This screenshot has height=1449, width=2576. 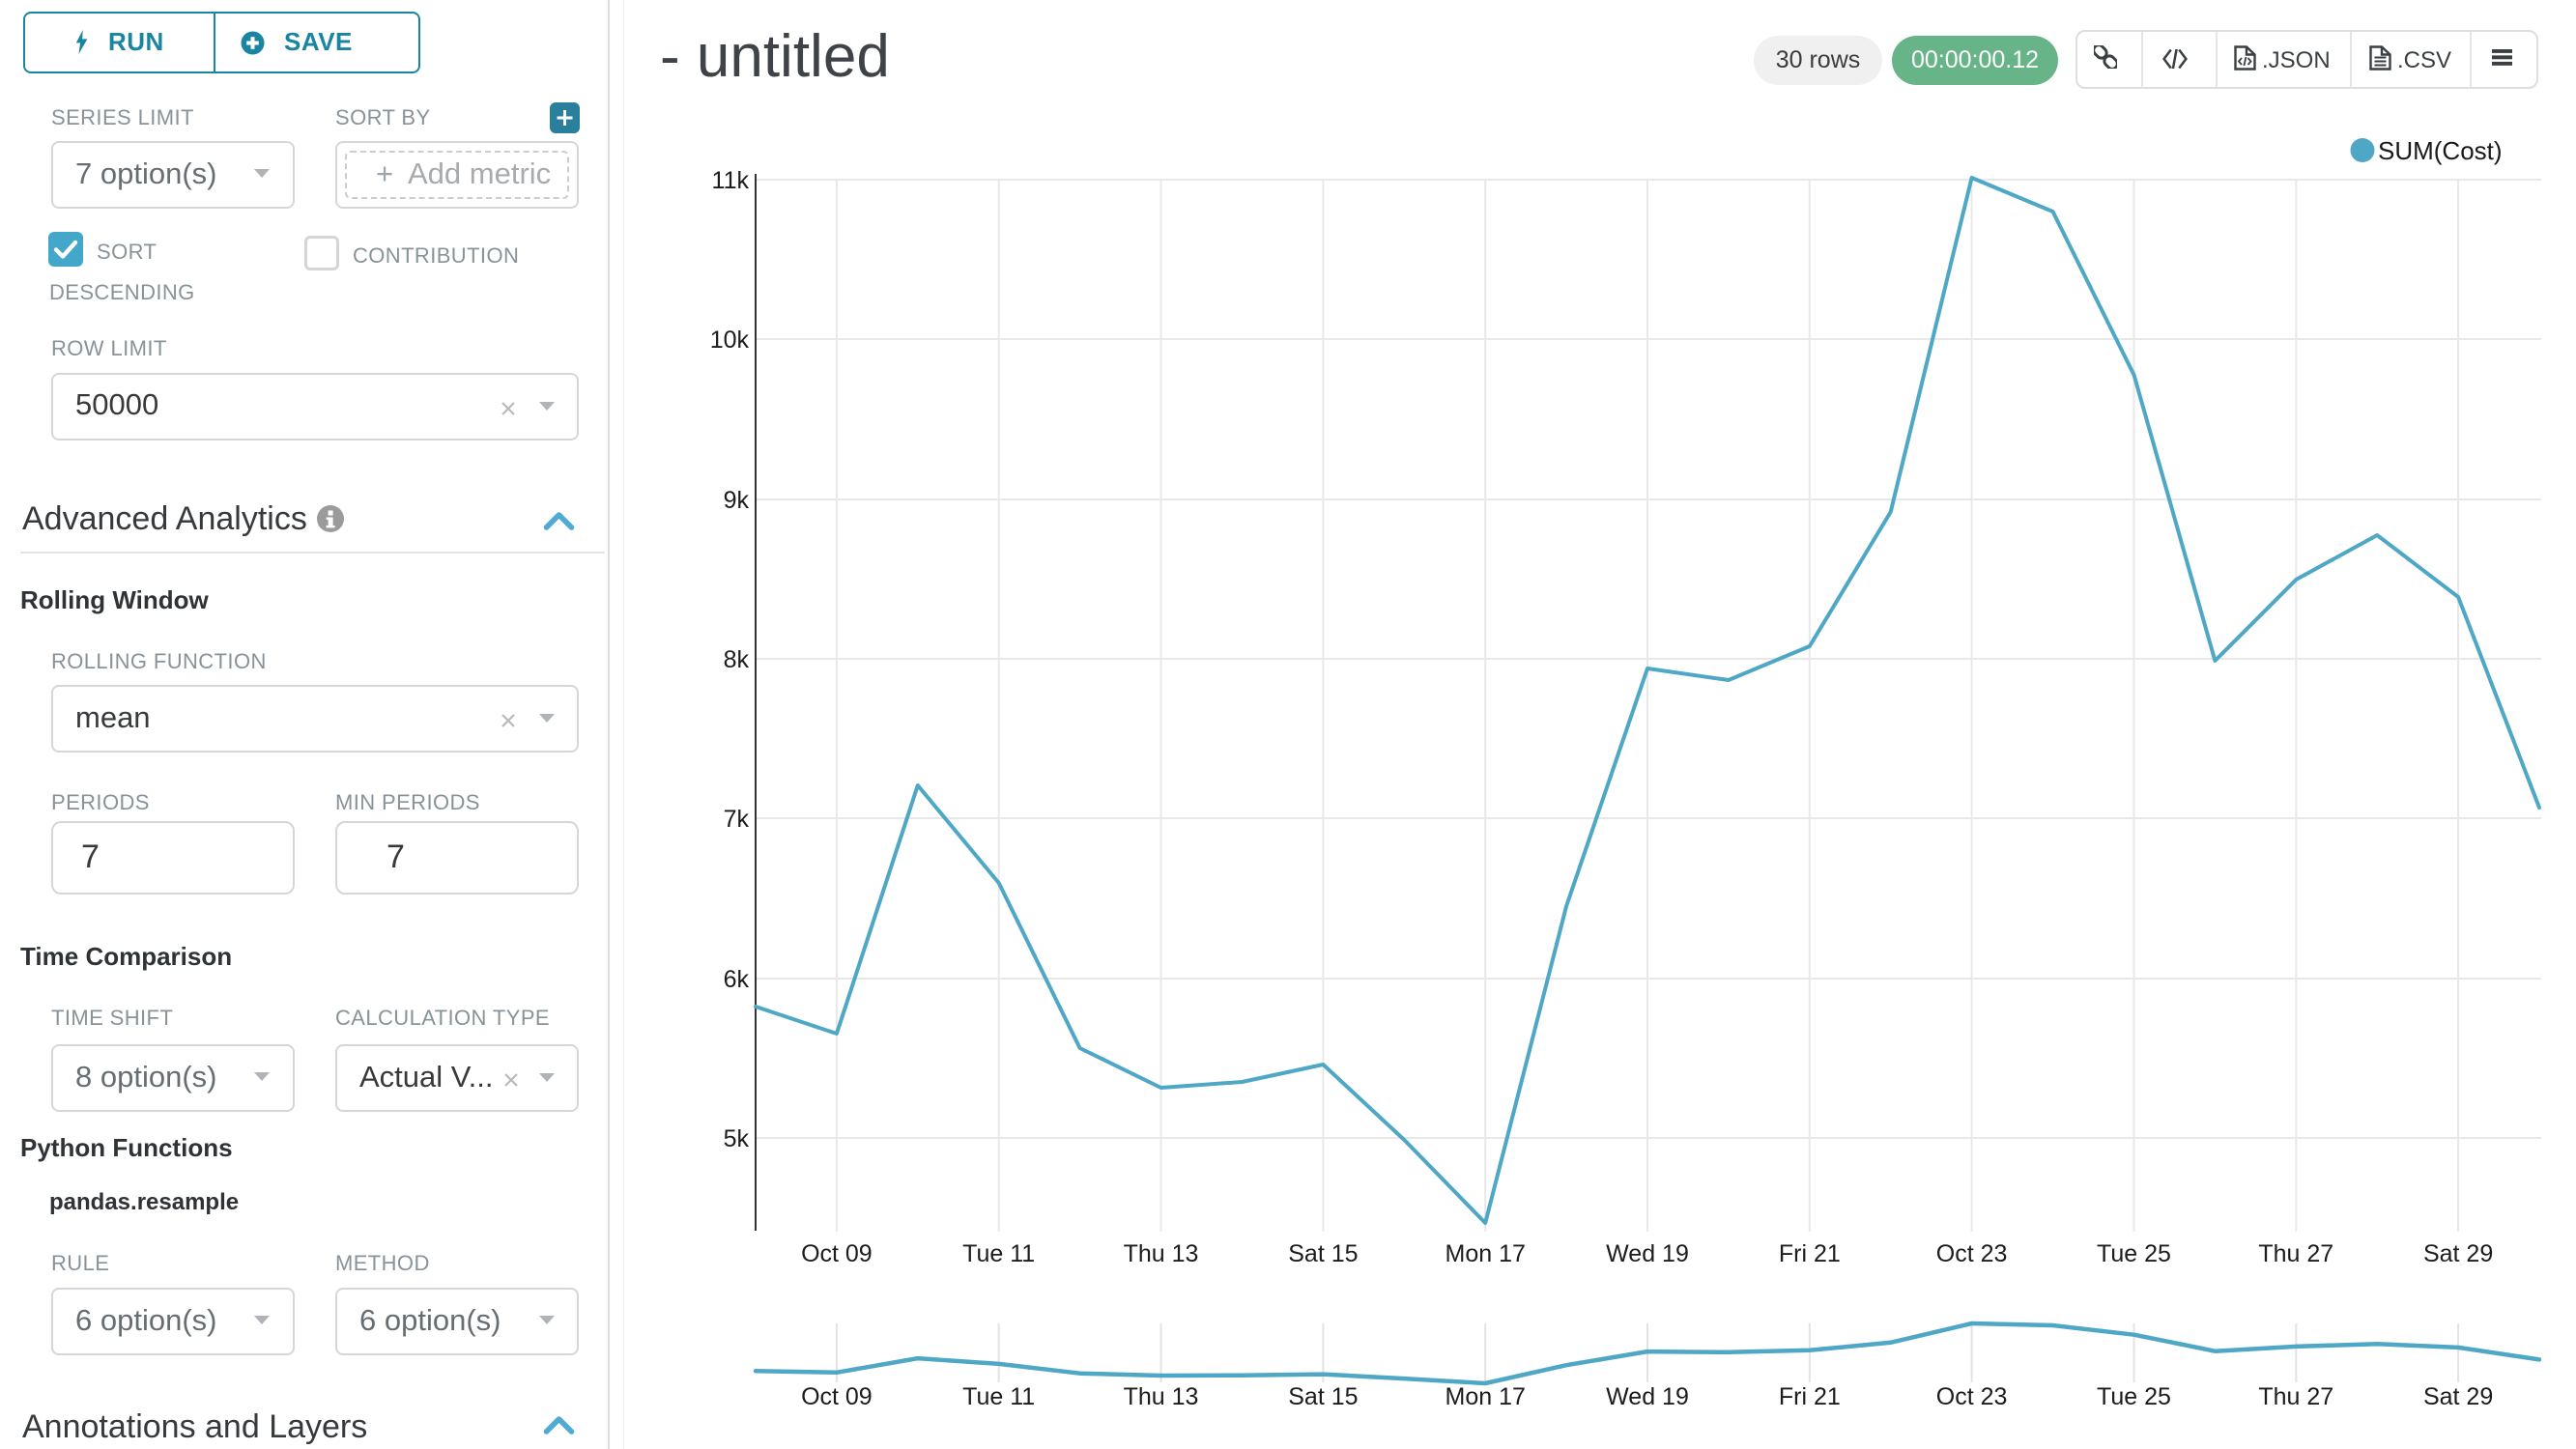 What do you see at coordinates (737, 1138) in the screenshot?
I see `svg-text: 5k` at bounding box center [737, 1138].